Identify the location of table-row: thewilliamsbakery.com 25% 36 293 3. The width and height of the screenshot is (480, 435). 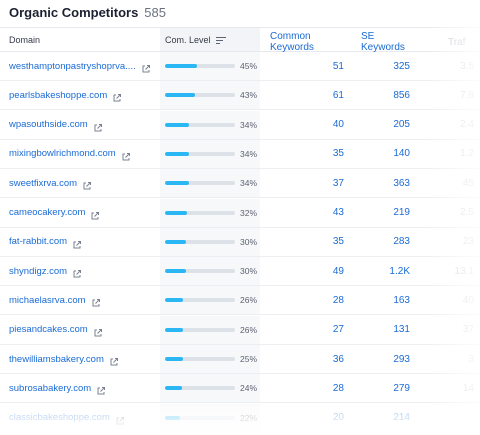
(240, 359).